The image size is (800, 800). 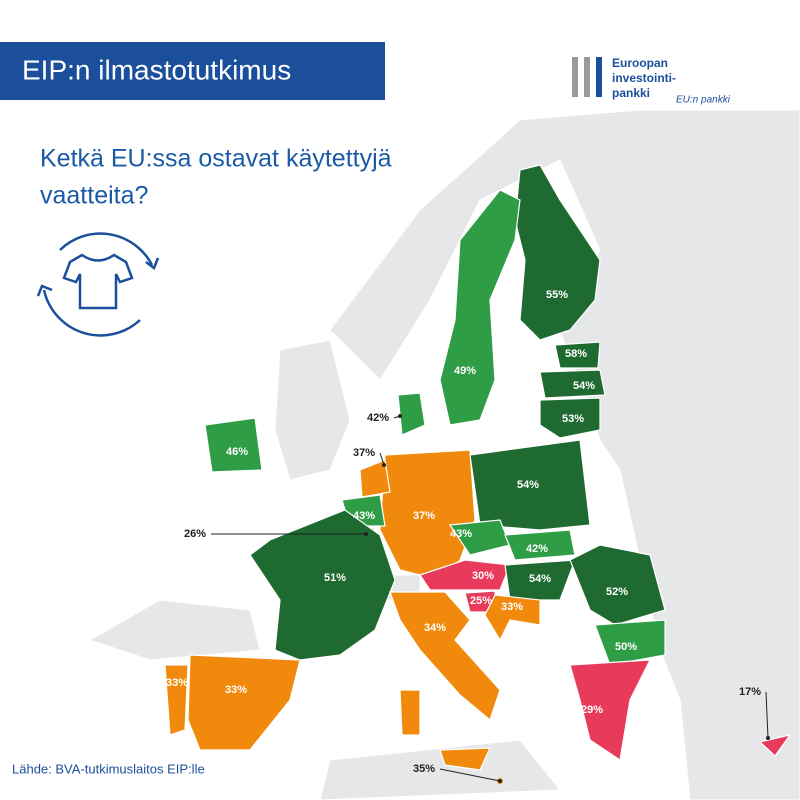 What do you see at coordinates (108, 768) in the screenshot?
I see `source-text: Lähde: BVA-tutkimuslaitos EIP:lle` at bounding box center [108, 768].